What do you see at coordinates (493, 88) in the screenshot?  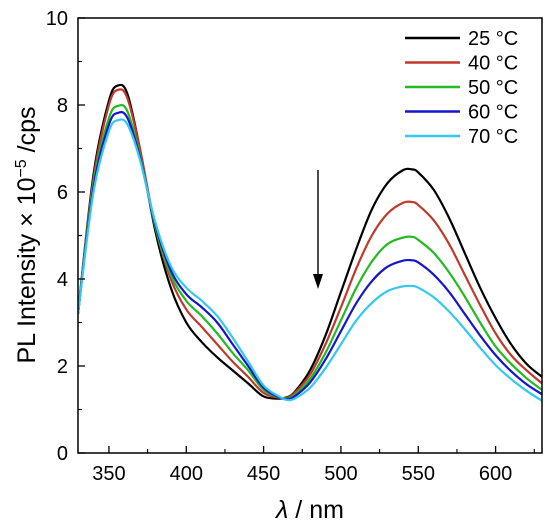 I see `legend-label: 50 °C` at bounding box center [493, 88].